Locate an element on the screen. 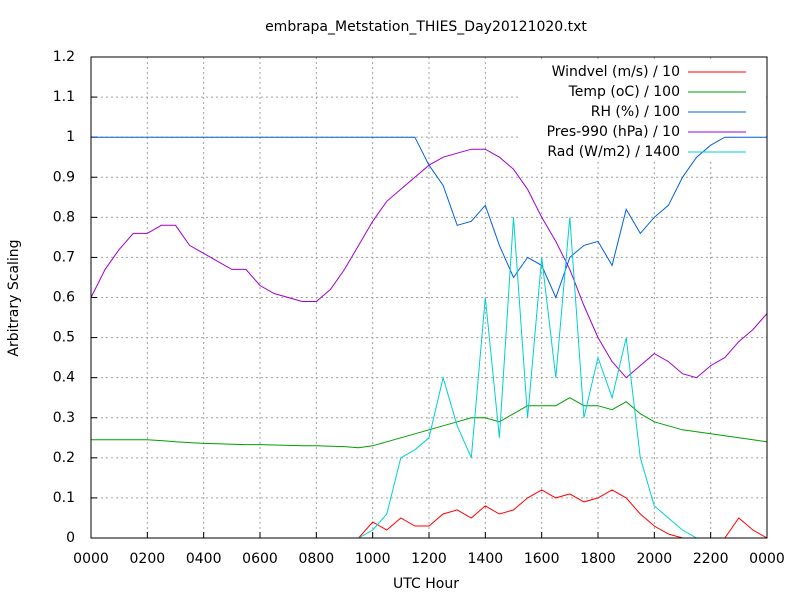 The image size is (800, 604). y-tick-label: 1 is located at coordinates (70, 137).